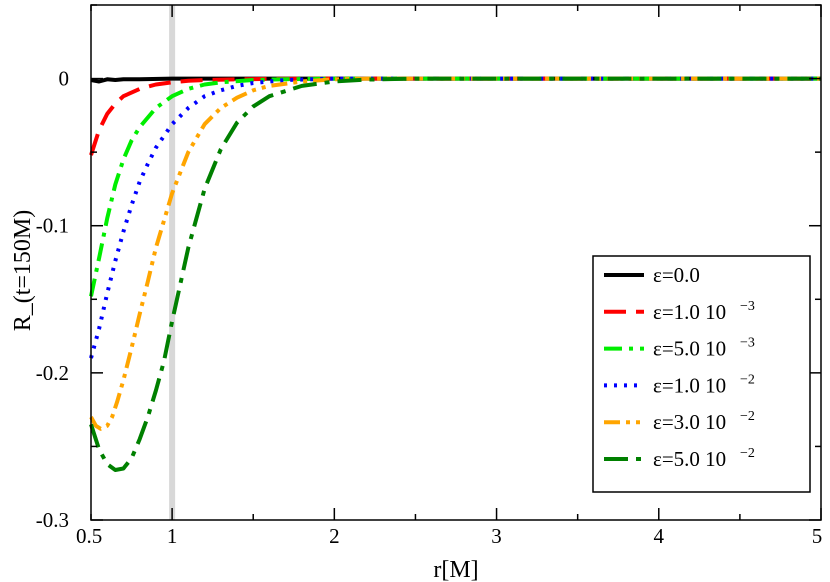 The image size is (830, 582). I want to click on legend-exponent-4: −2, so click(747, 416).